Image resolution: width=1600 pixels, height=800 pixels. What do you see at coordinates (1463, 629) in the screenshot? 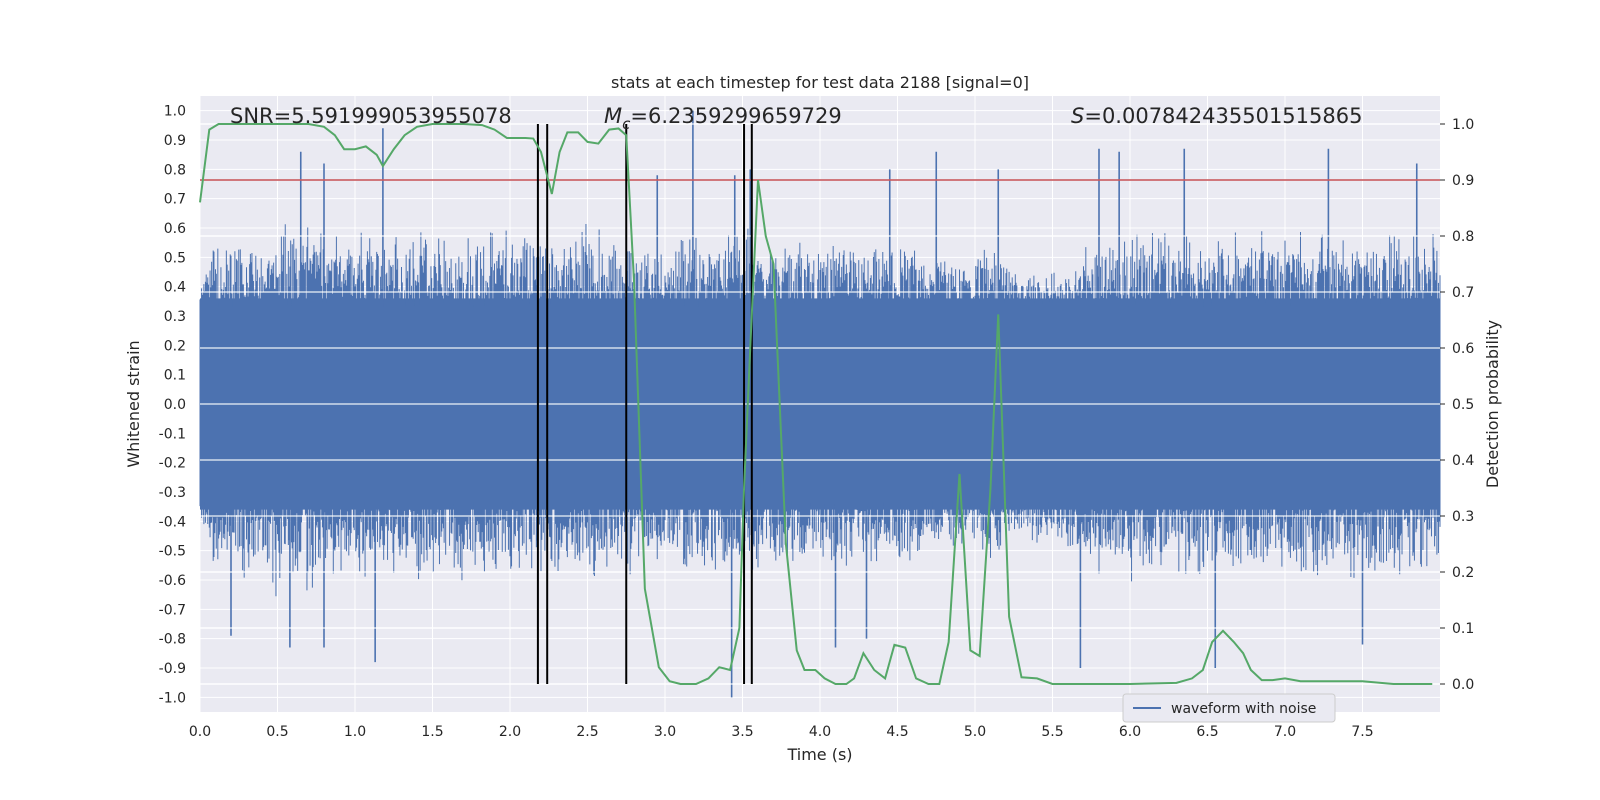
I see `y-right-tick-label: 0.1` at bounding box center [1463, 629].